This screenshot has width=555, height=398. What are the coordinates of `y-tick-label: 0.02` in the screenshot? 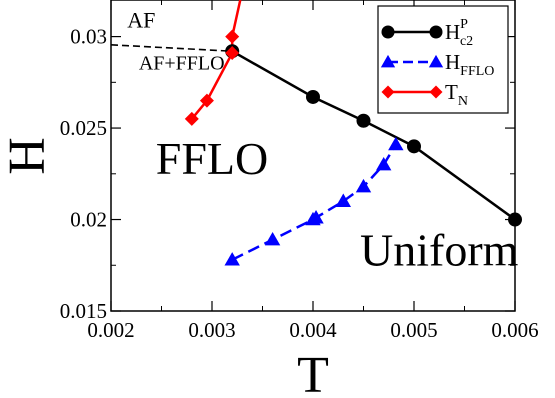 It's located at (88, 220).